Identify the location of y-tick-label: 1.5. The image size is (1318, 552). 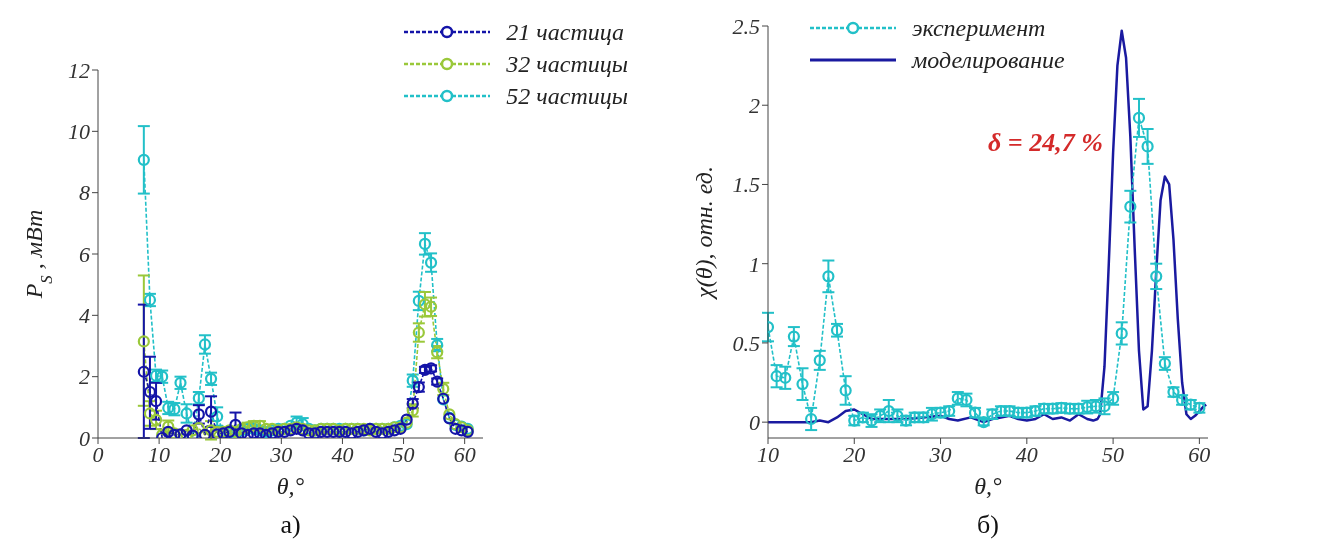
(746, 185).